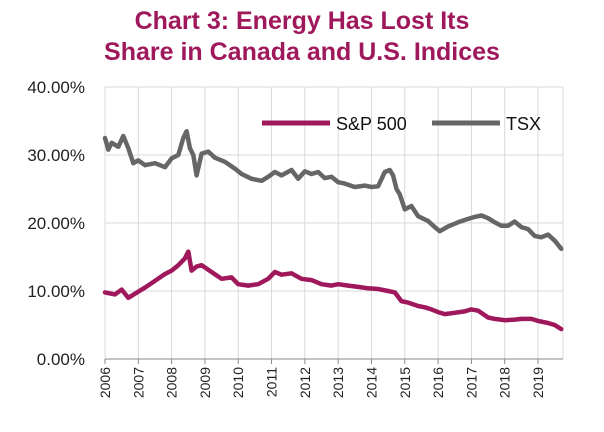  What do you see at coordinates (56, 223) in the screenshot?
I see `y-tick-label: 20.00%` at bounding box center [56, 223].